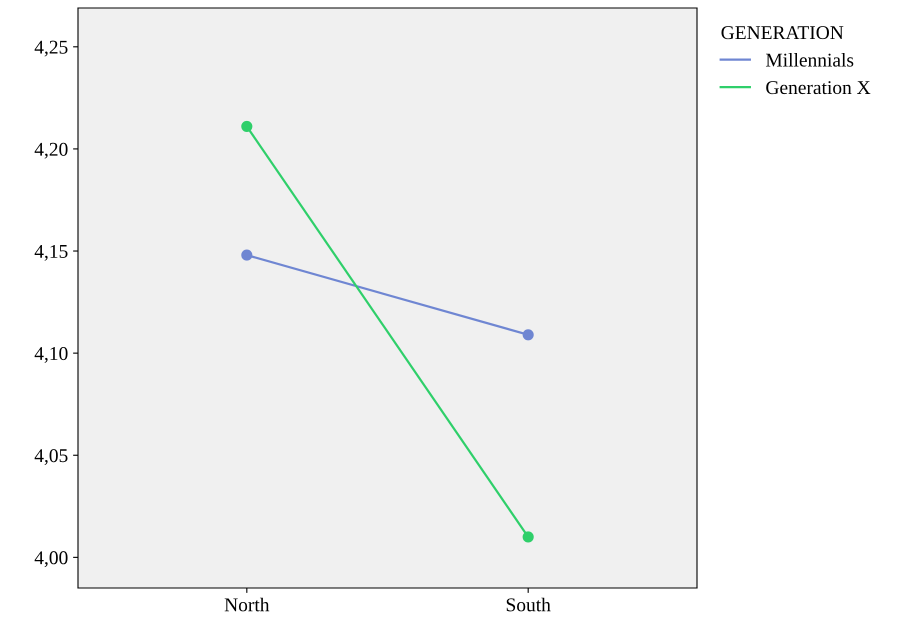 This screenshot has height=629, width=905. Describe the element at coordinates (247, 605) in the screenshot. I see `x-tick-label: North` at that location.